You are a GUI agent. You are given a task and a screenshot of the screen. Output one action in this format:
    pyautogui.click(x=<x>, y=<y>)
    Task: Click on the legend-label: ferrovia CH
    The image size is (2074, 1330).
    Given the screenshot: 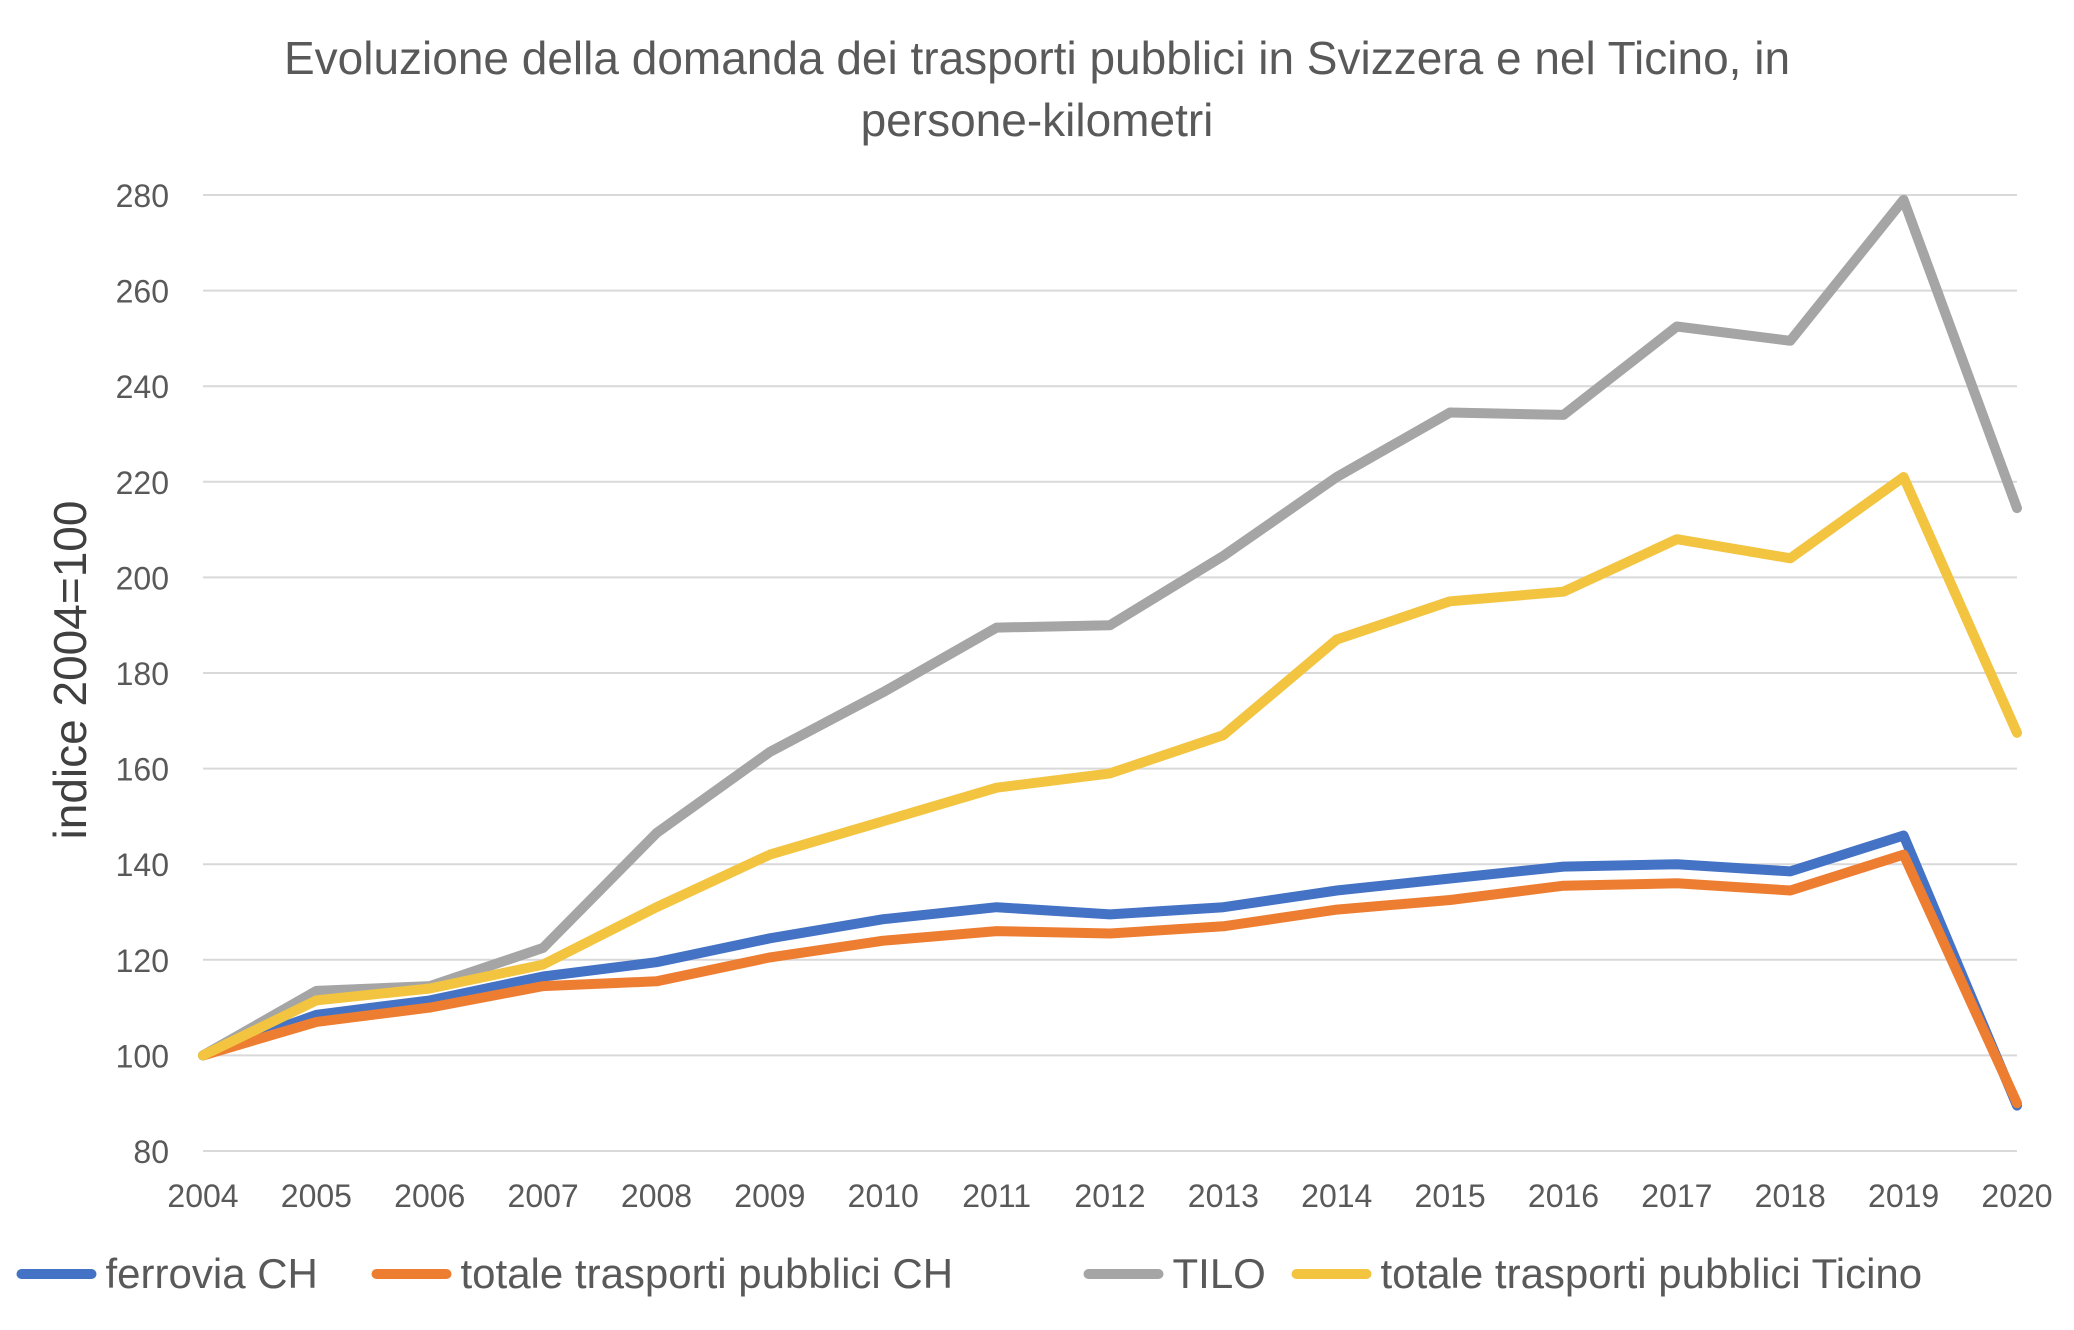 What is the action you would take?
    pyautogui.click(x=212, y=1273)
    